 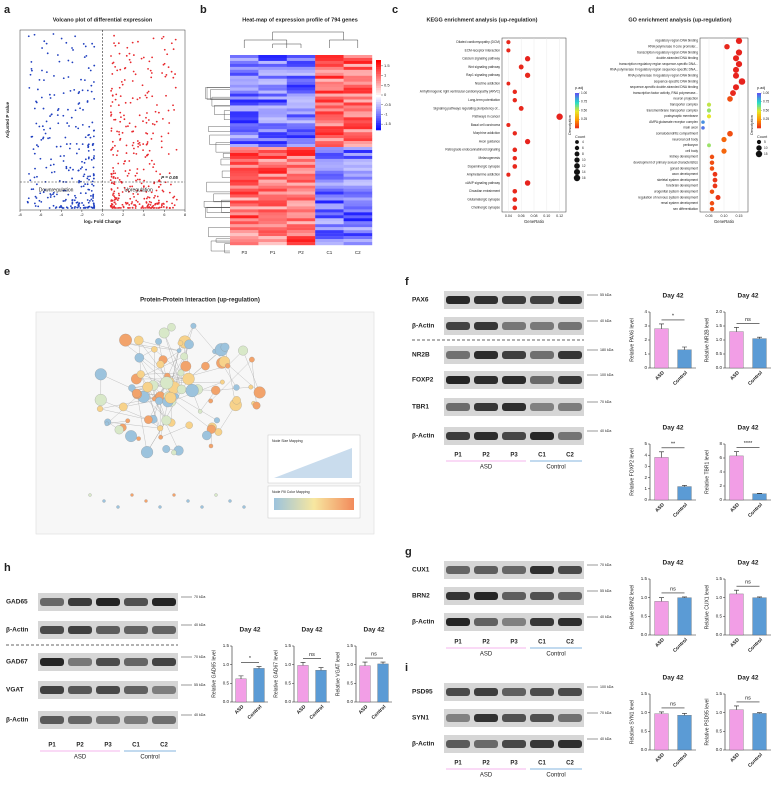 What do you see at coordinates (684, 105) in the screenshot?
I see `category-label: transporter complex` at bounding box center [684, 105].